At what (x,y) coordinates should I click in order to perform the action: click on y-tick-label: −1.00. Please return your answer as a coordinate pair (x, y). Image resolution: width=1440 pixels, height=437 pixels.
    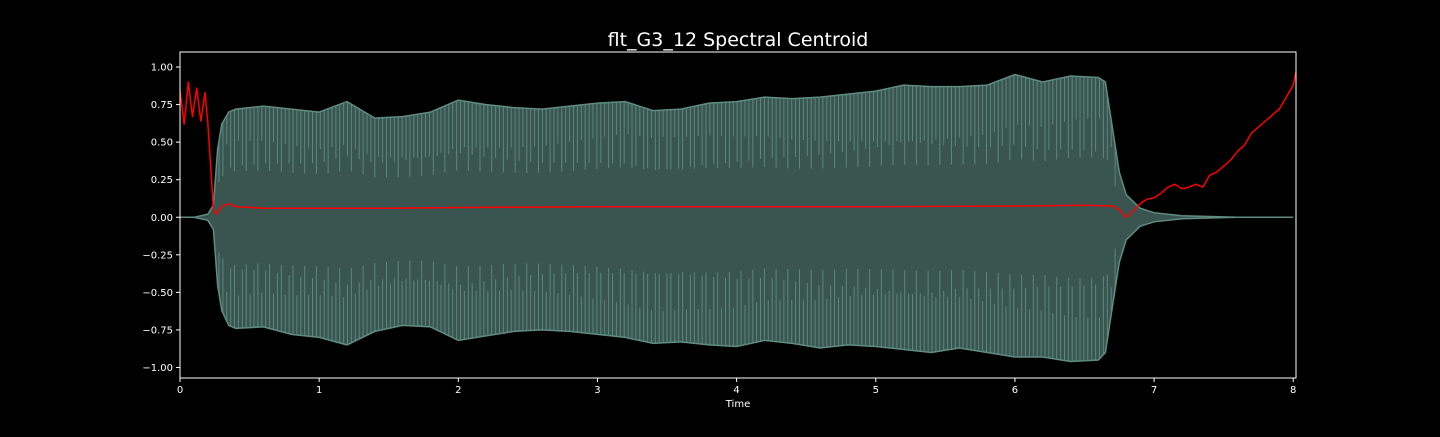
    Looking at the image, I should click on (157, 368).